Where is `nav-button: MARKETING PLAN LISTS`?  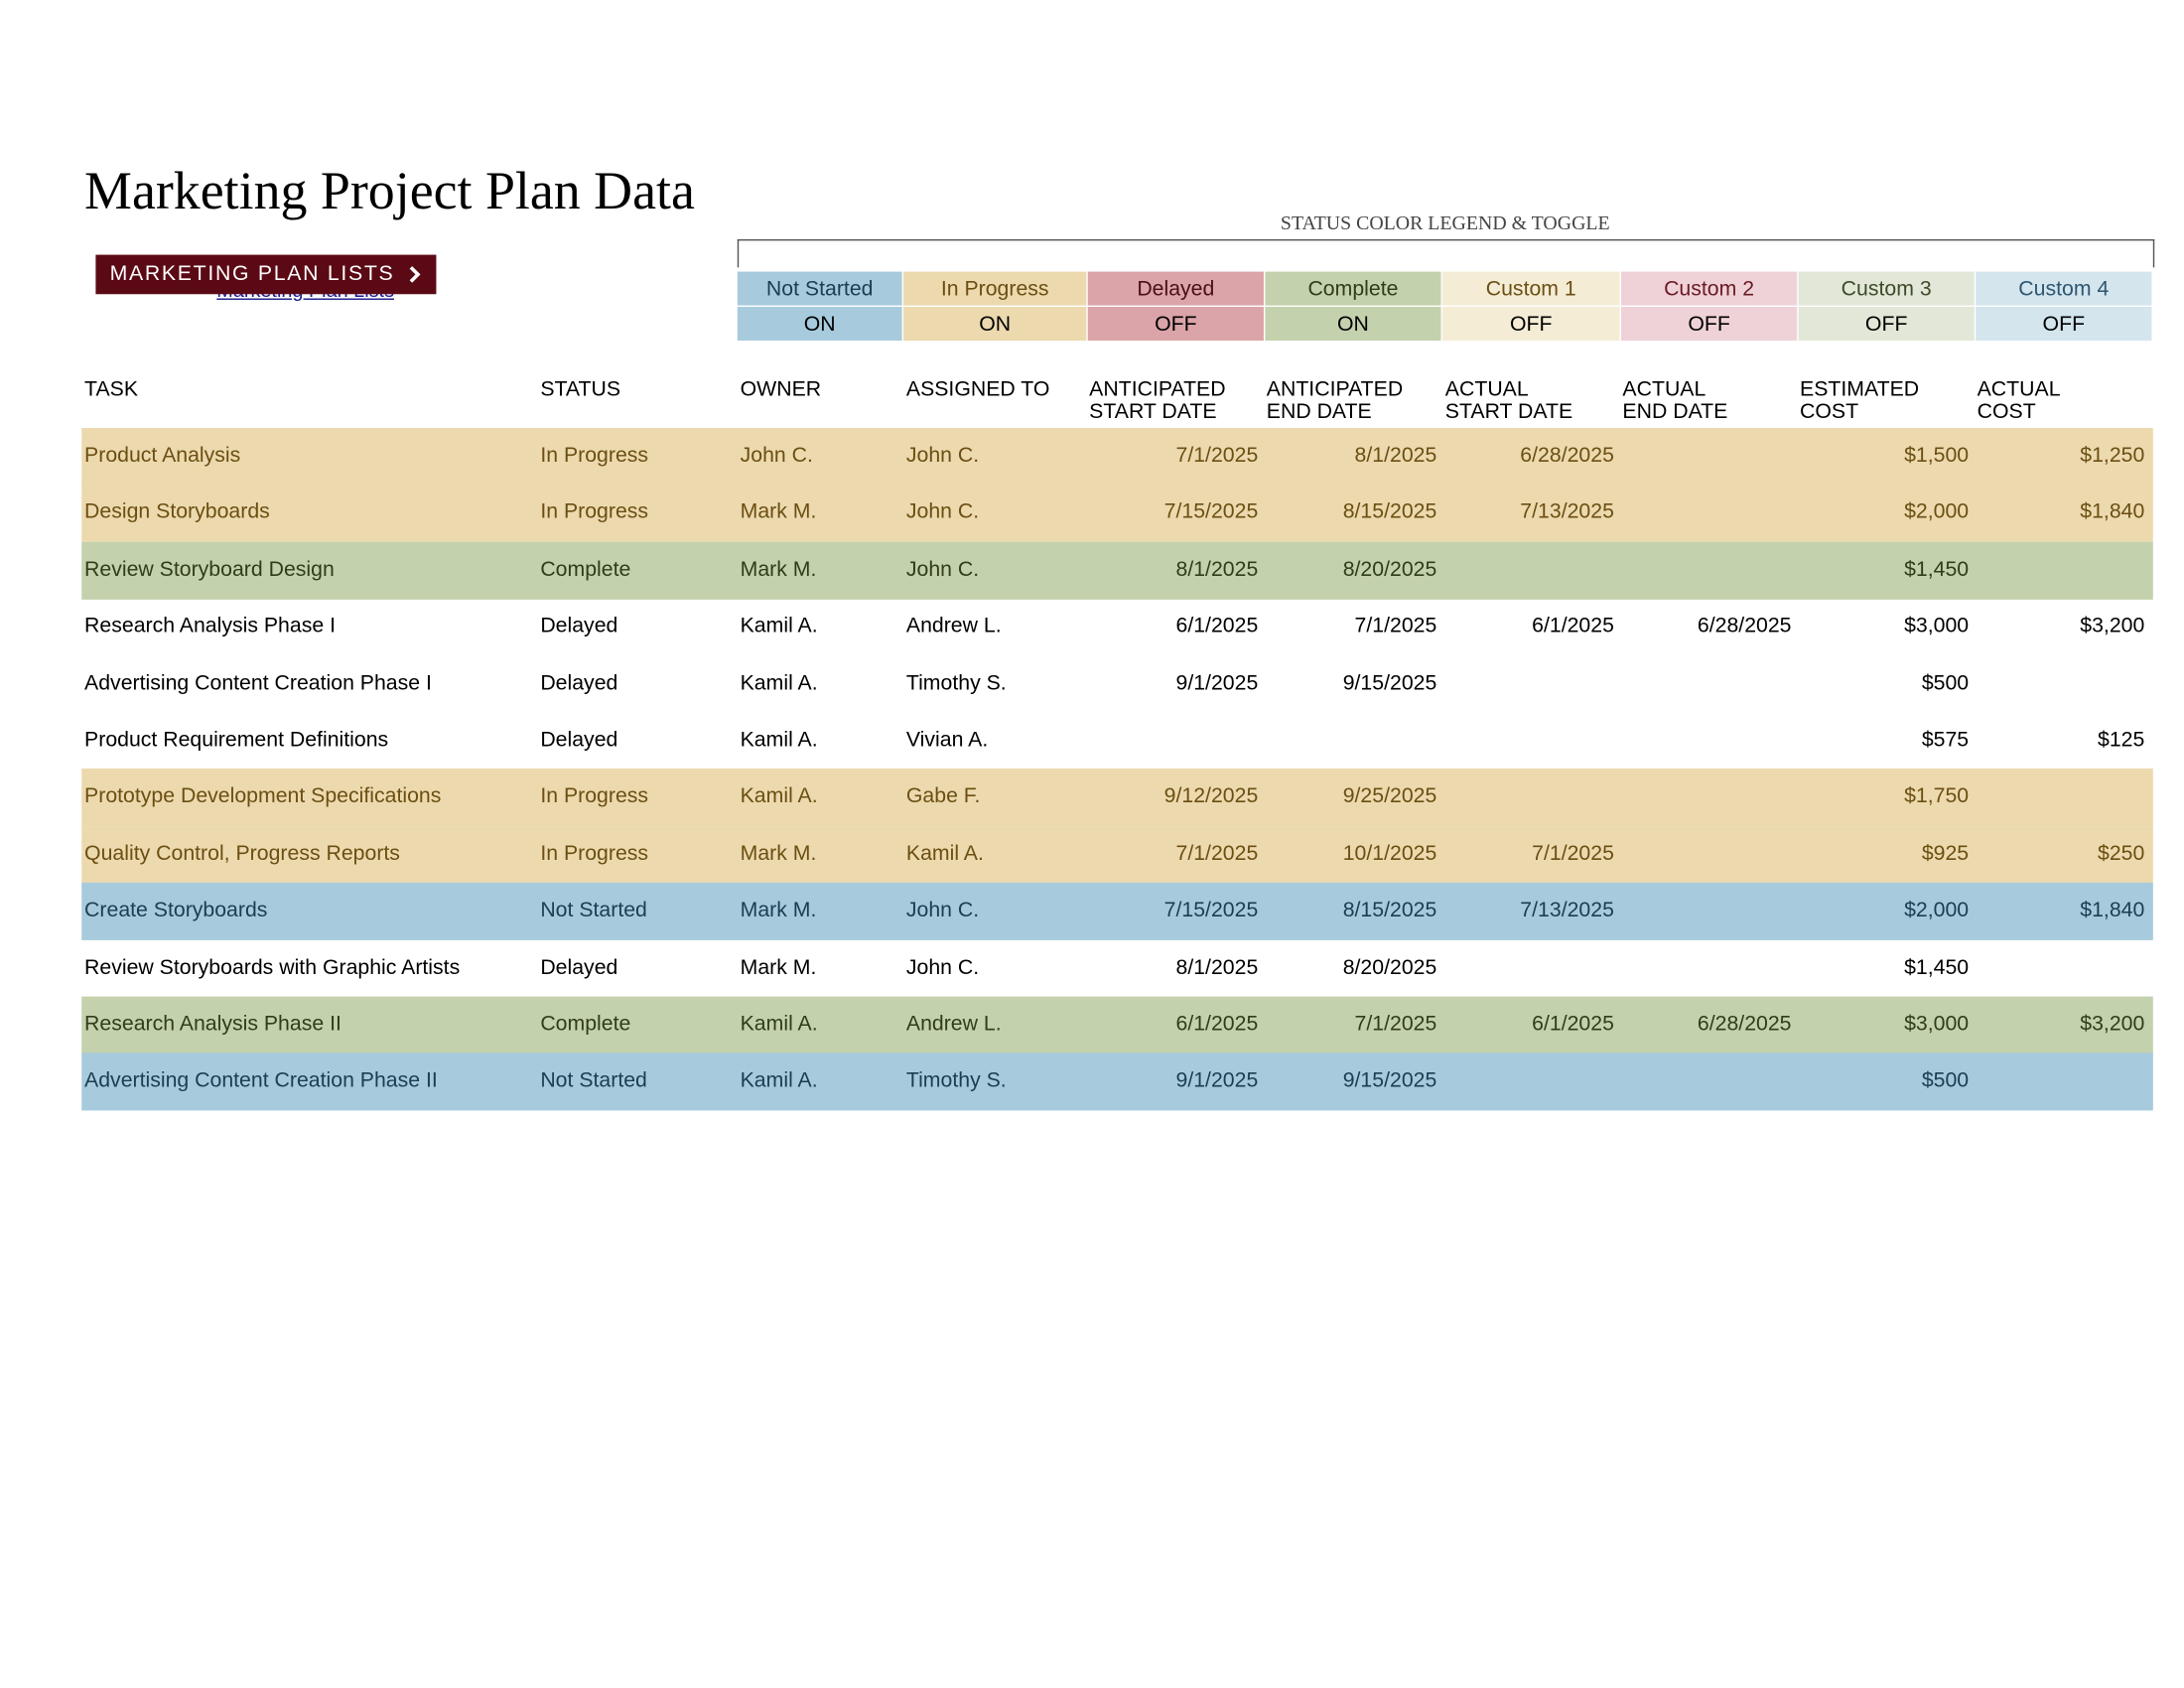
nav-button: MARKETING PLAN LISTS is located at coordinates (266, 274).